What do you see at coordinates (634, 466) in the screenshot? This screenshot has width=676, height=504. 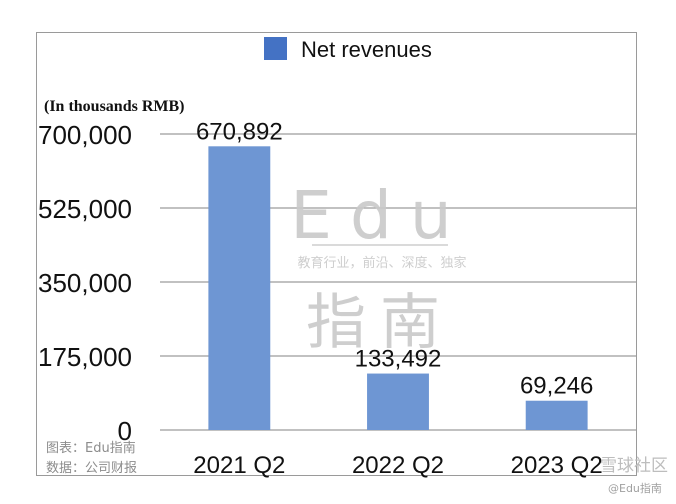 I see `platform-watermark: 雪球社区` at bounding box center [634, 466].